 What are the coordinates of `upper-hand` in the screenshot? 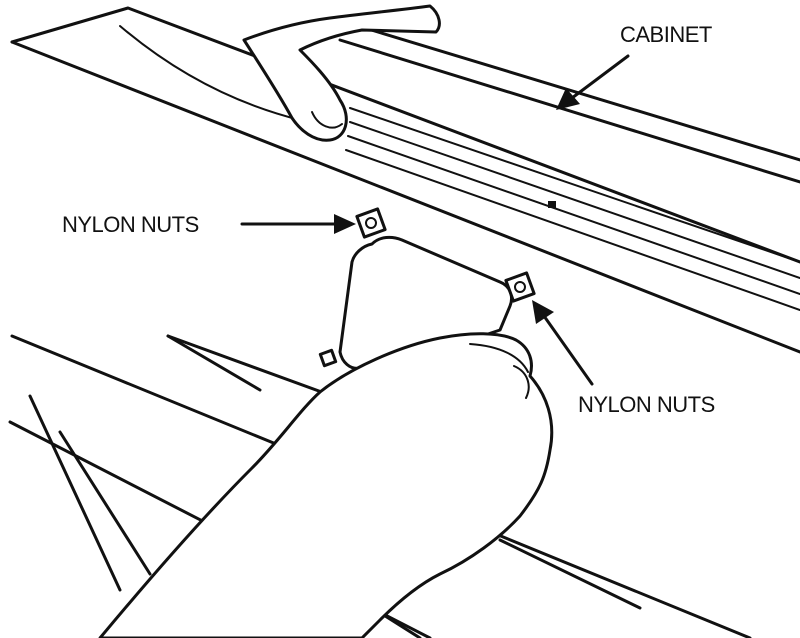 It's located at (341, 73).